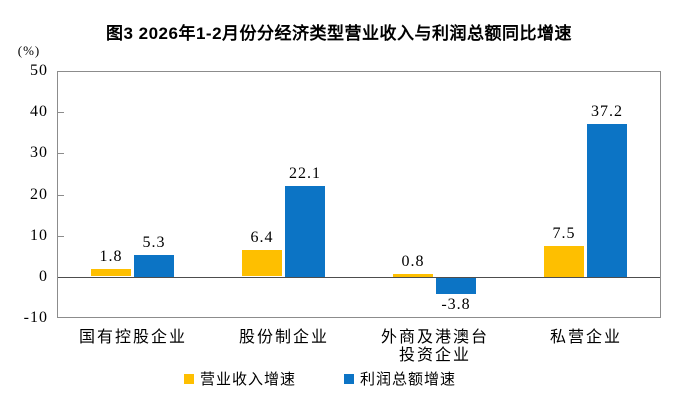  What do you see at coordinates (564, 233) in the screenshot?
I see `bar-value-label: 7.5` at bounding box center [564, 233].